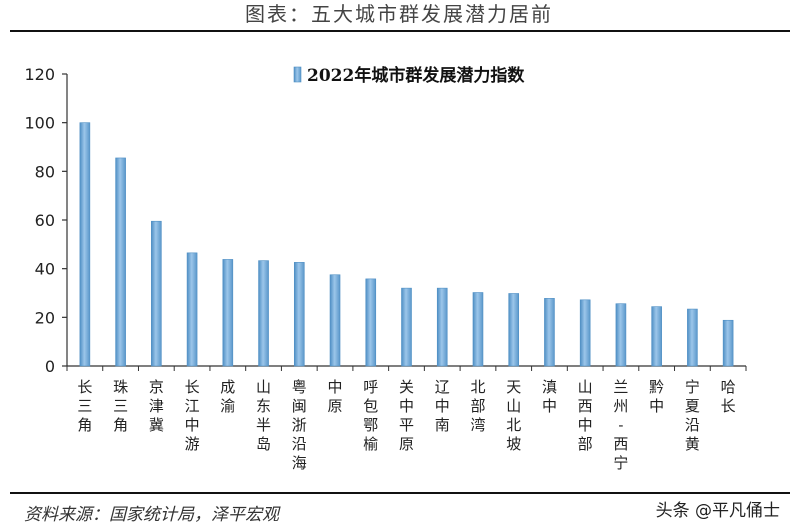  Describe the element at coordinates (656, 396) in the screenshot. I see `x-tick-label: 黔中` at that location.